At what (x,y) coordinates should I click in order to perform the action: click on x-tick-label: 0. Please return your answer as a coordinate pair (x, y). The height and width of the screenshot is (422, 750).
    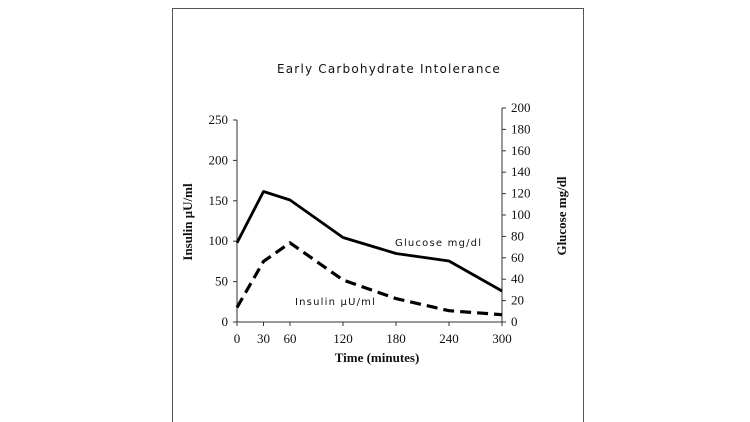
    Looking at the image, I should click on (237, 338).